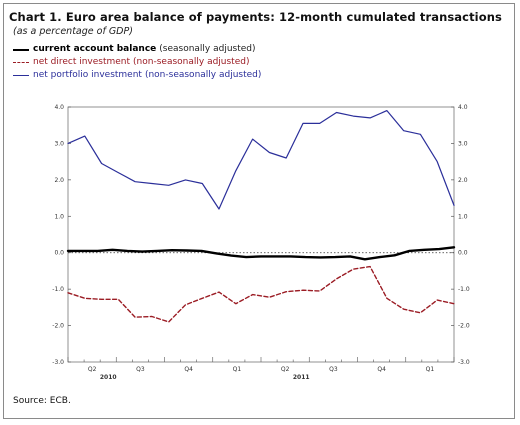  What do you see at coordinates (58, 362) in the screenshot?
I see `y-tick-label: -3.0` at bounding box center [58, 362].